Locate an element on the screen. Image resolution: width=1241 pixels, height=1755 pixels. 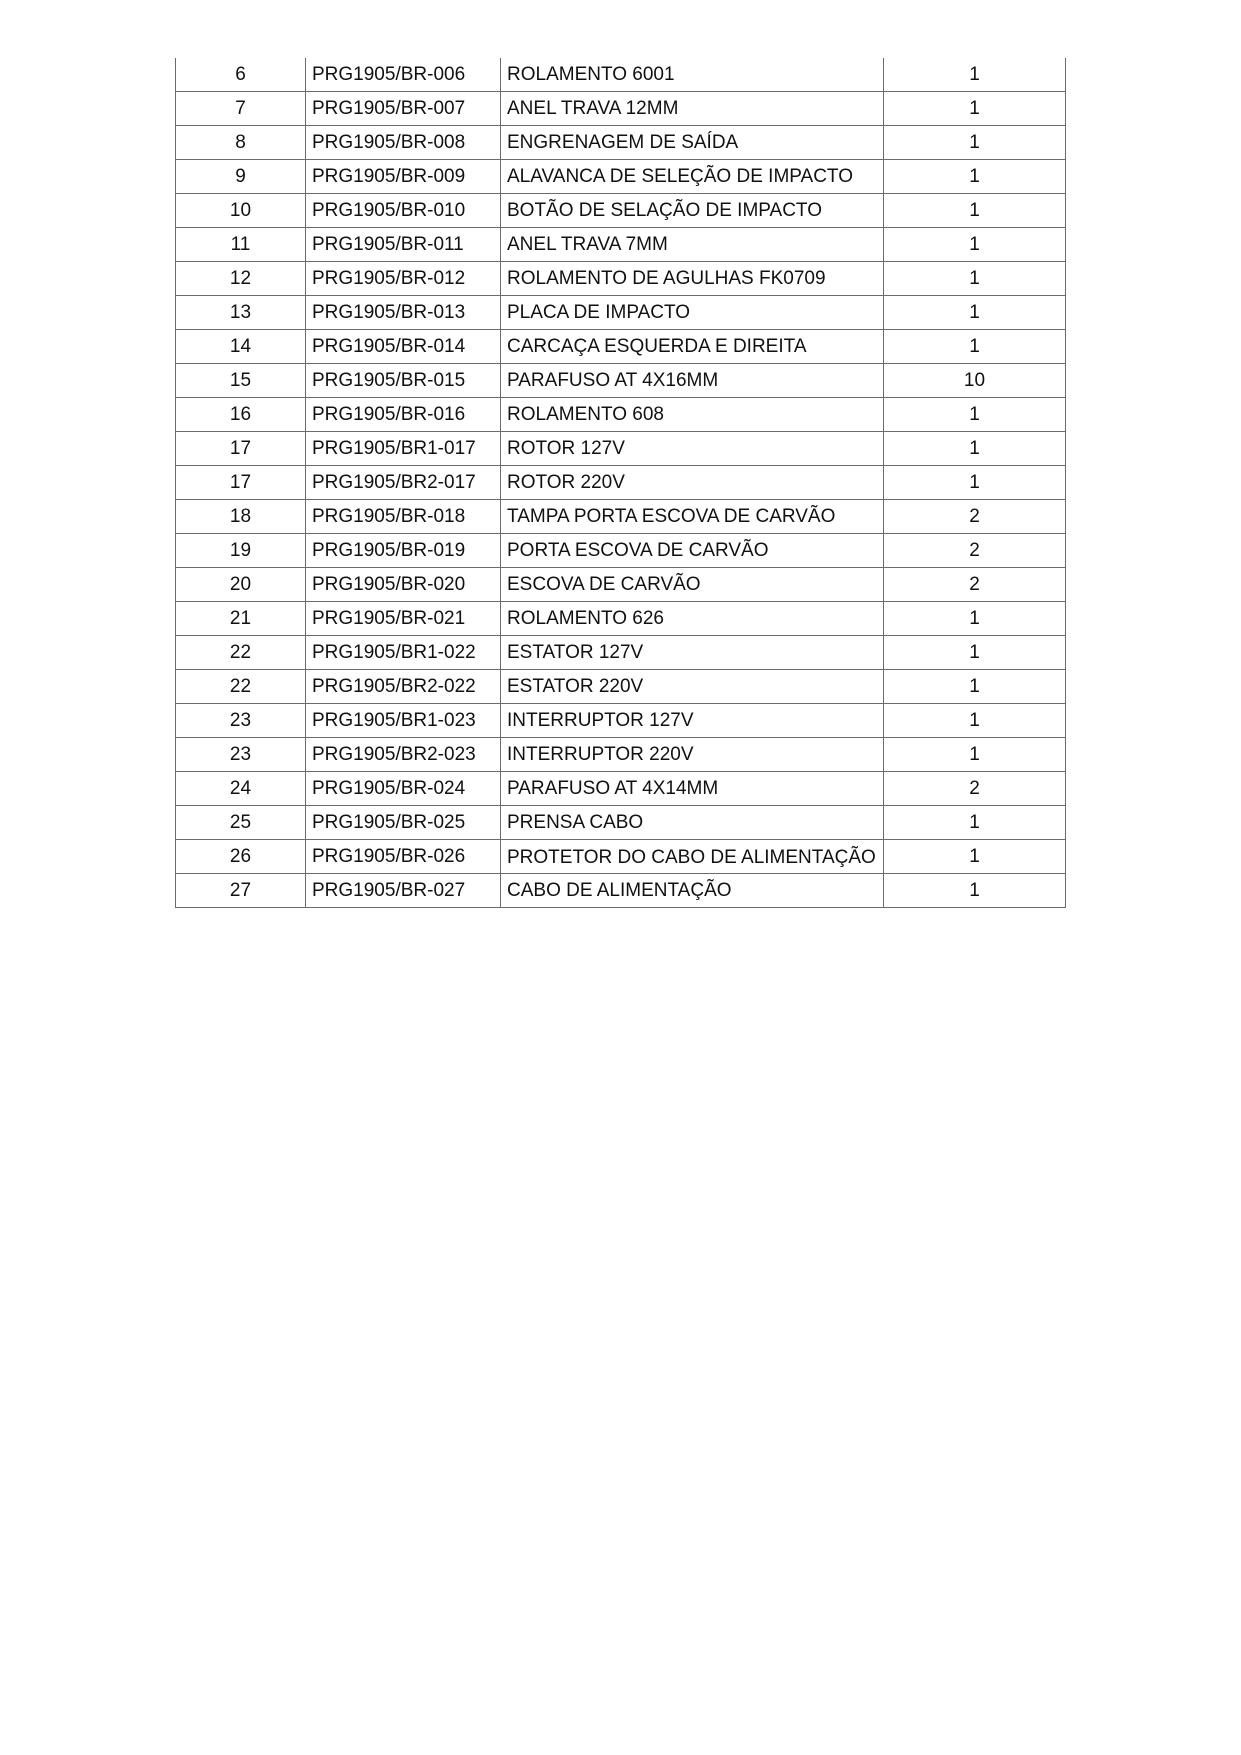
part-code-cell: PRG1905/BR-011 is located at coordinates (403, 244).